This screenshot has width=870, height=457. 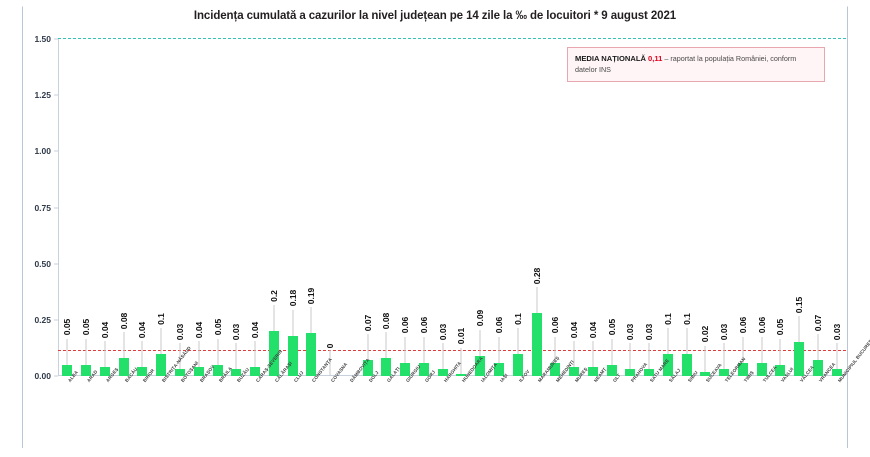 What do you see at coordinates (278, 408) in the screenshot?
I see `x-label-slot: CĂLĂRAȘI` at bounding box center [278, 408].